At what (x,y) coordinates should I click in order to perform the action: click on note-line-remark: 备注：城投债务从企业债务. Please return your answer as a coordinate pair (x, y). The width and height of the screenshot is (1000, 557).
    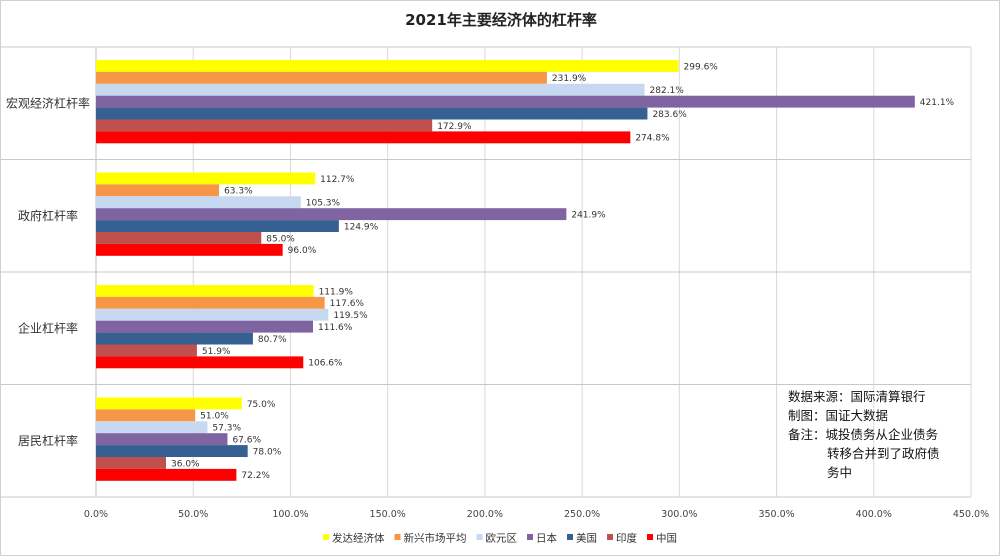
    Looking at the image, I should click on (863, 434).